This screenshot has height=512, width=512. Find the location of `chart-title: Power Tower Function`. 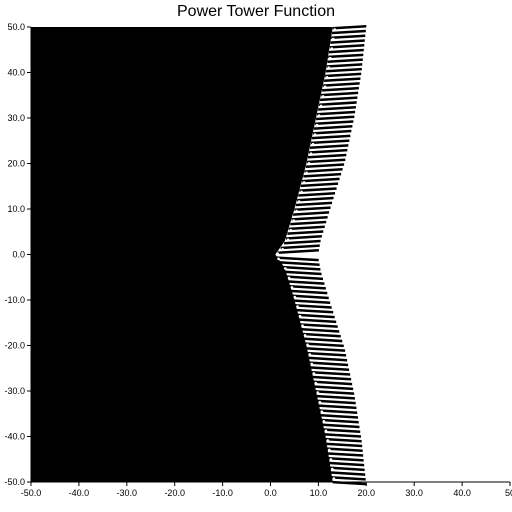

chart-title: Power Tower Function is located at coordinates (256, 11).